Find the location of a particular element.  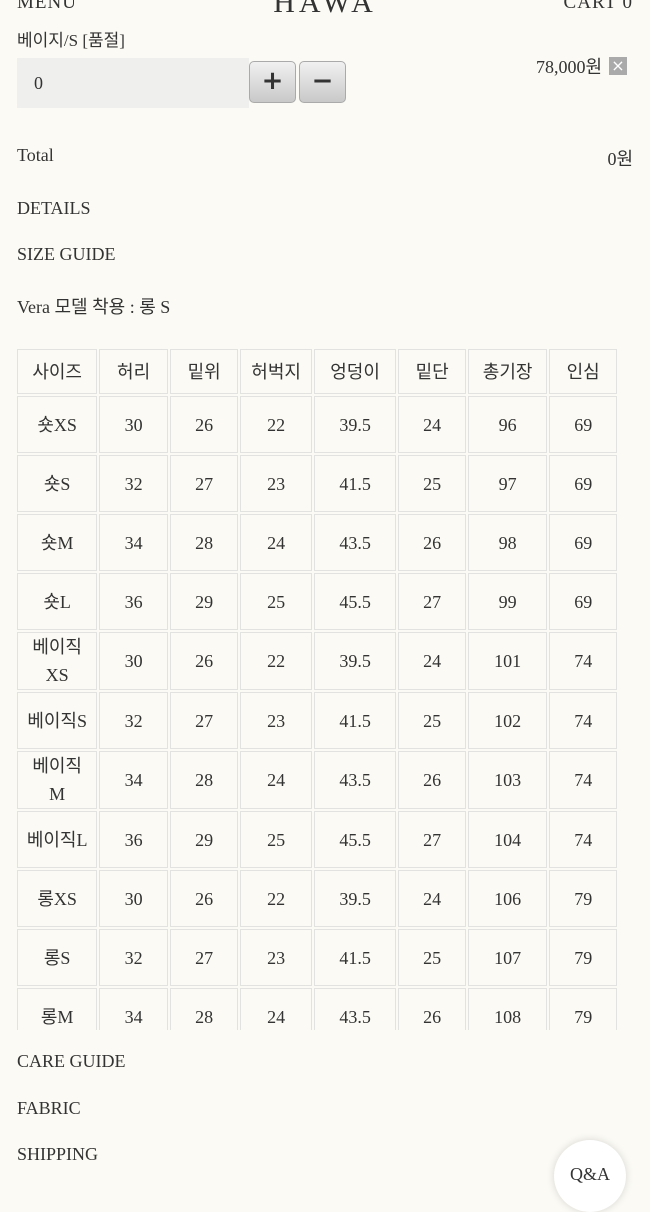

header-cell: 엉덩이 is located at coordinates (355, 371).